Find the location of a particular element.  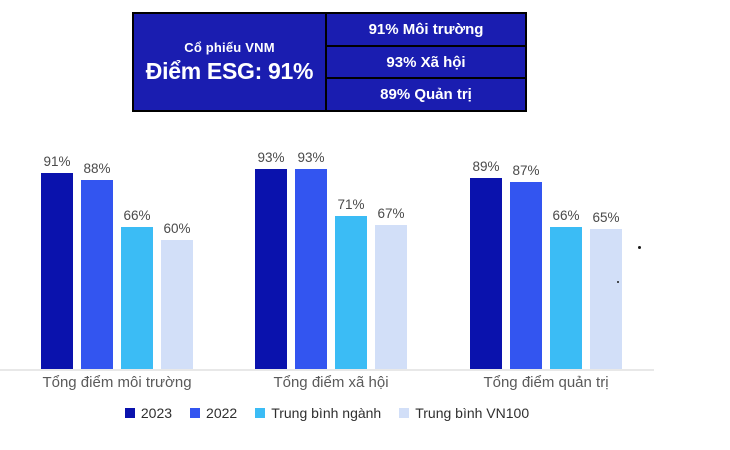

bar-value-label: 87% is located at coordinates (526, 170).